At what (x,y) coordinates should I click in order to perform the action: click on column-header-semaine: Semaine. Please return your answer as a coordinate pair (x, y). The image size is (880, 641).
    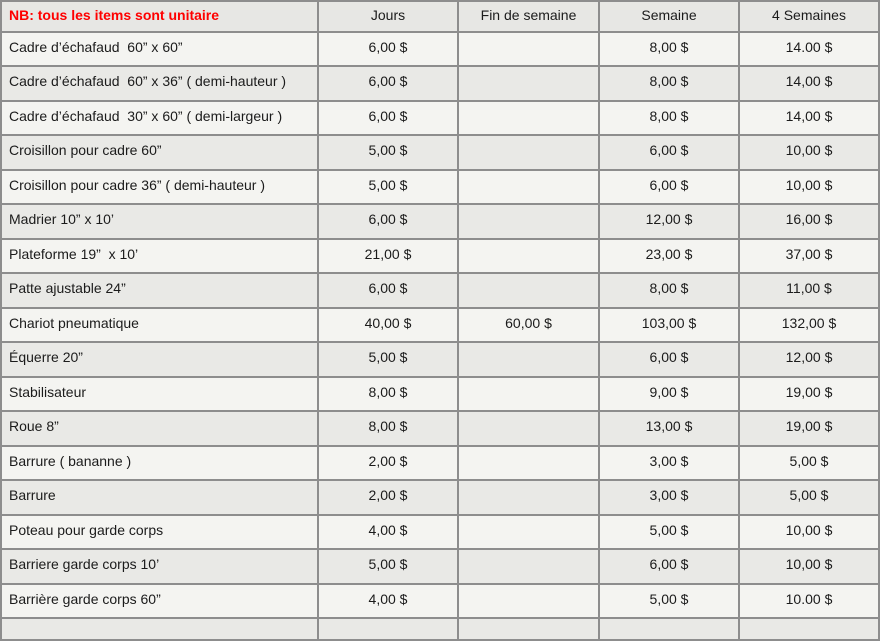
    Looking at the image, I should click on (669, 16).